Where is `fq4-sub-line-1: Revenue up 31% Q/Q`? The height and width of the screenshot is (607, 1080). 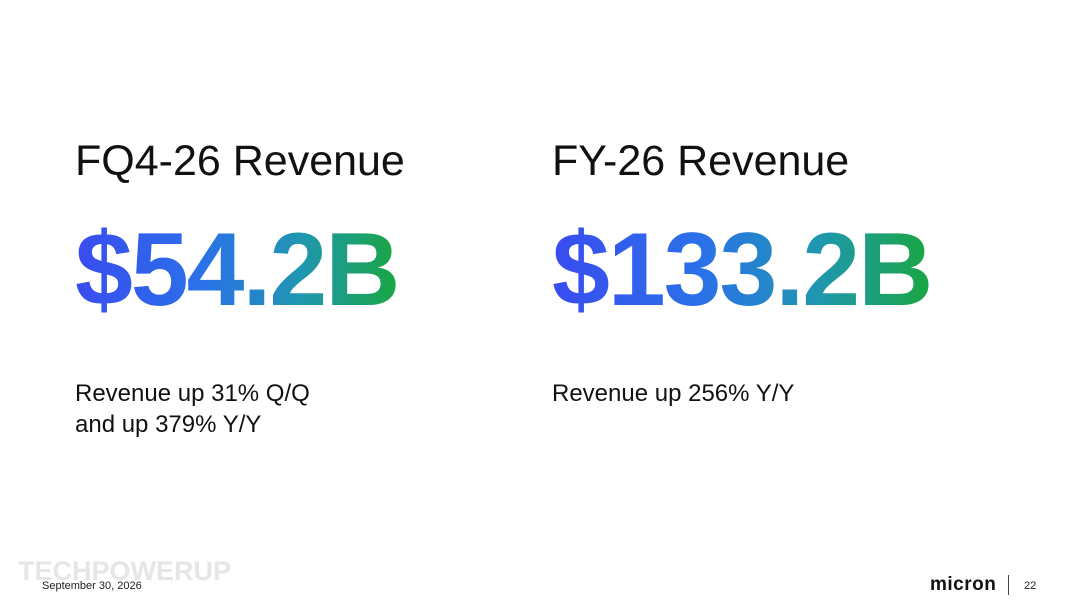
fq4-sub-line-1: Revenue up 31% Q/Q is located at coordinates (192, 393).